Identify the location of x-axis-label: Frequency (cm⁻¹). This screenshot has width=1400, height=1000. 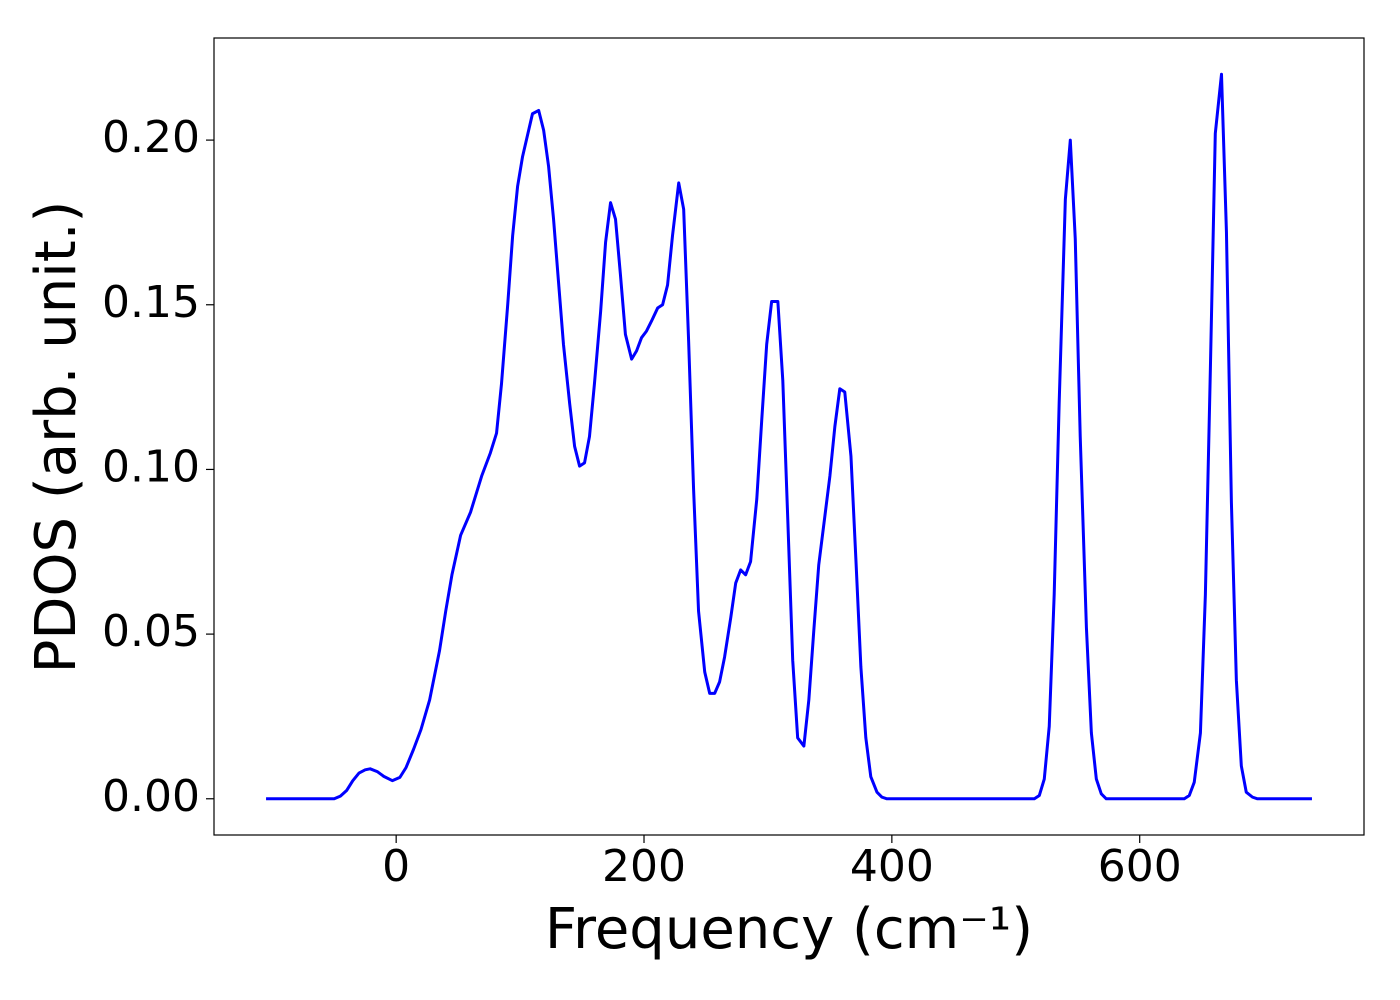
(789, 929).